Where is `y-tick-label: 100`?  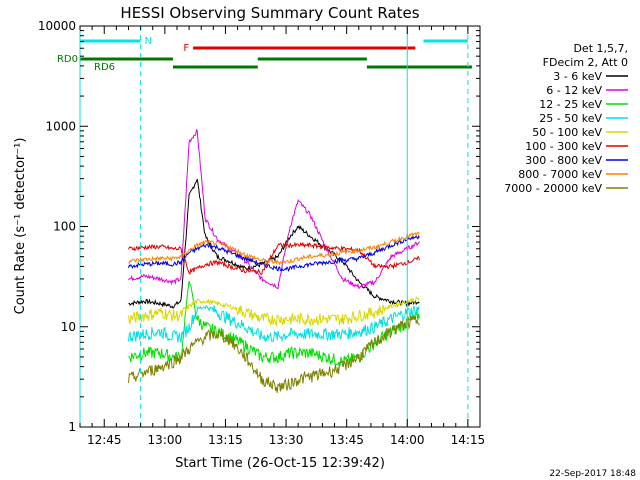
y-tick-label: 100 is located at coordinates (64, 227).